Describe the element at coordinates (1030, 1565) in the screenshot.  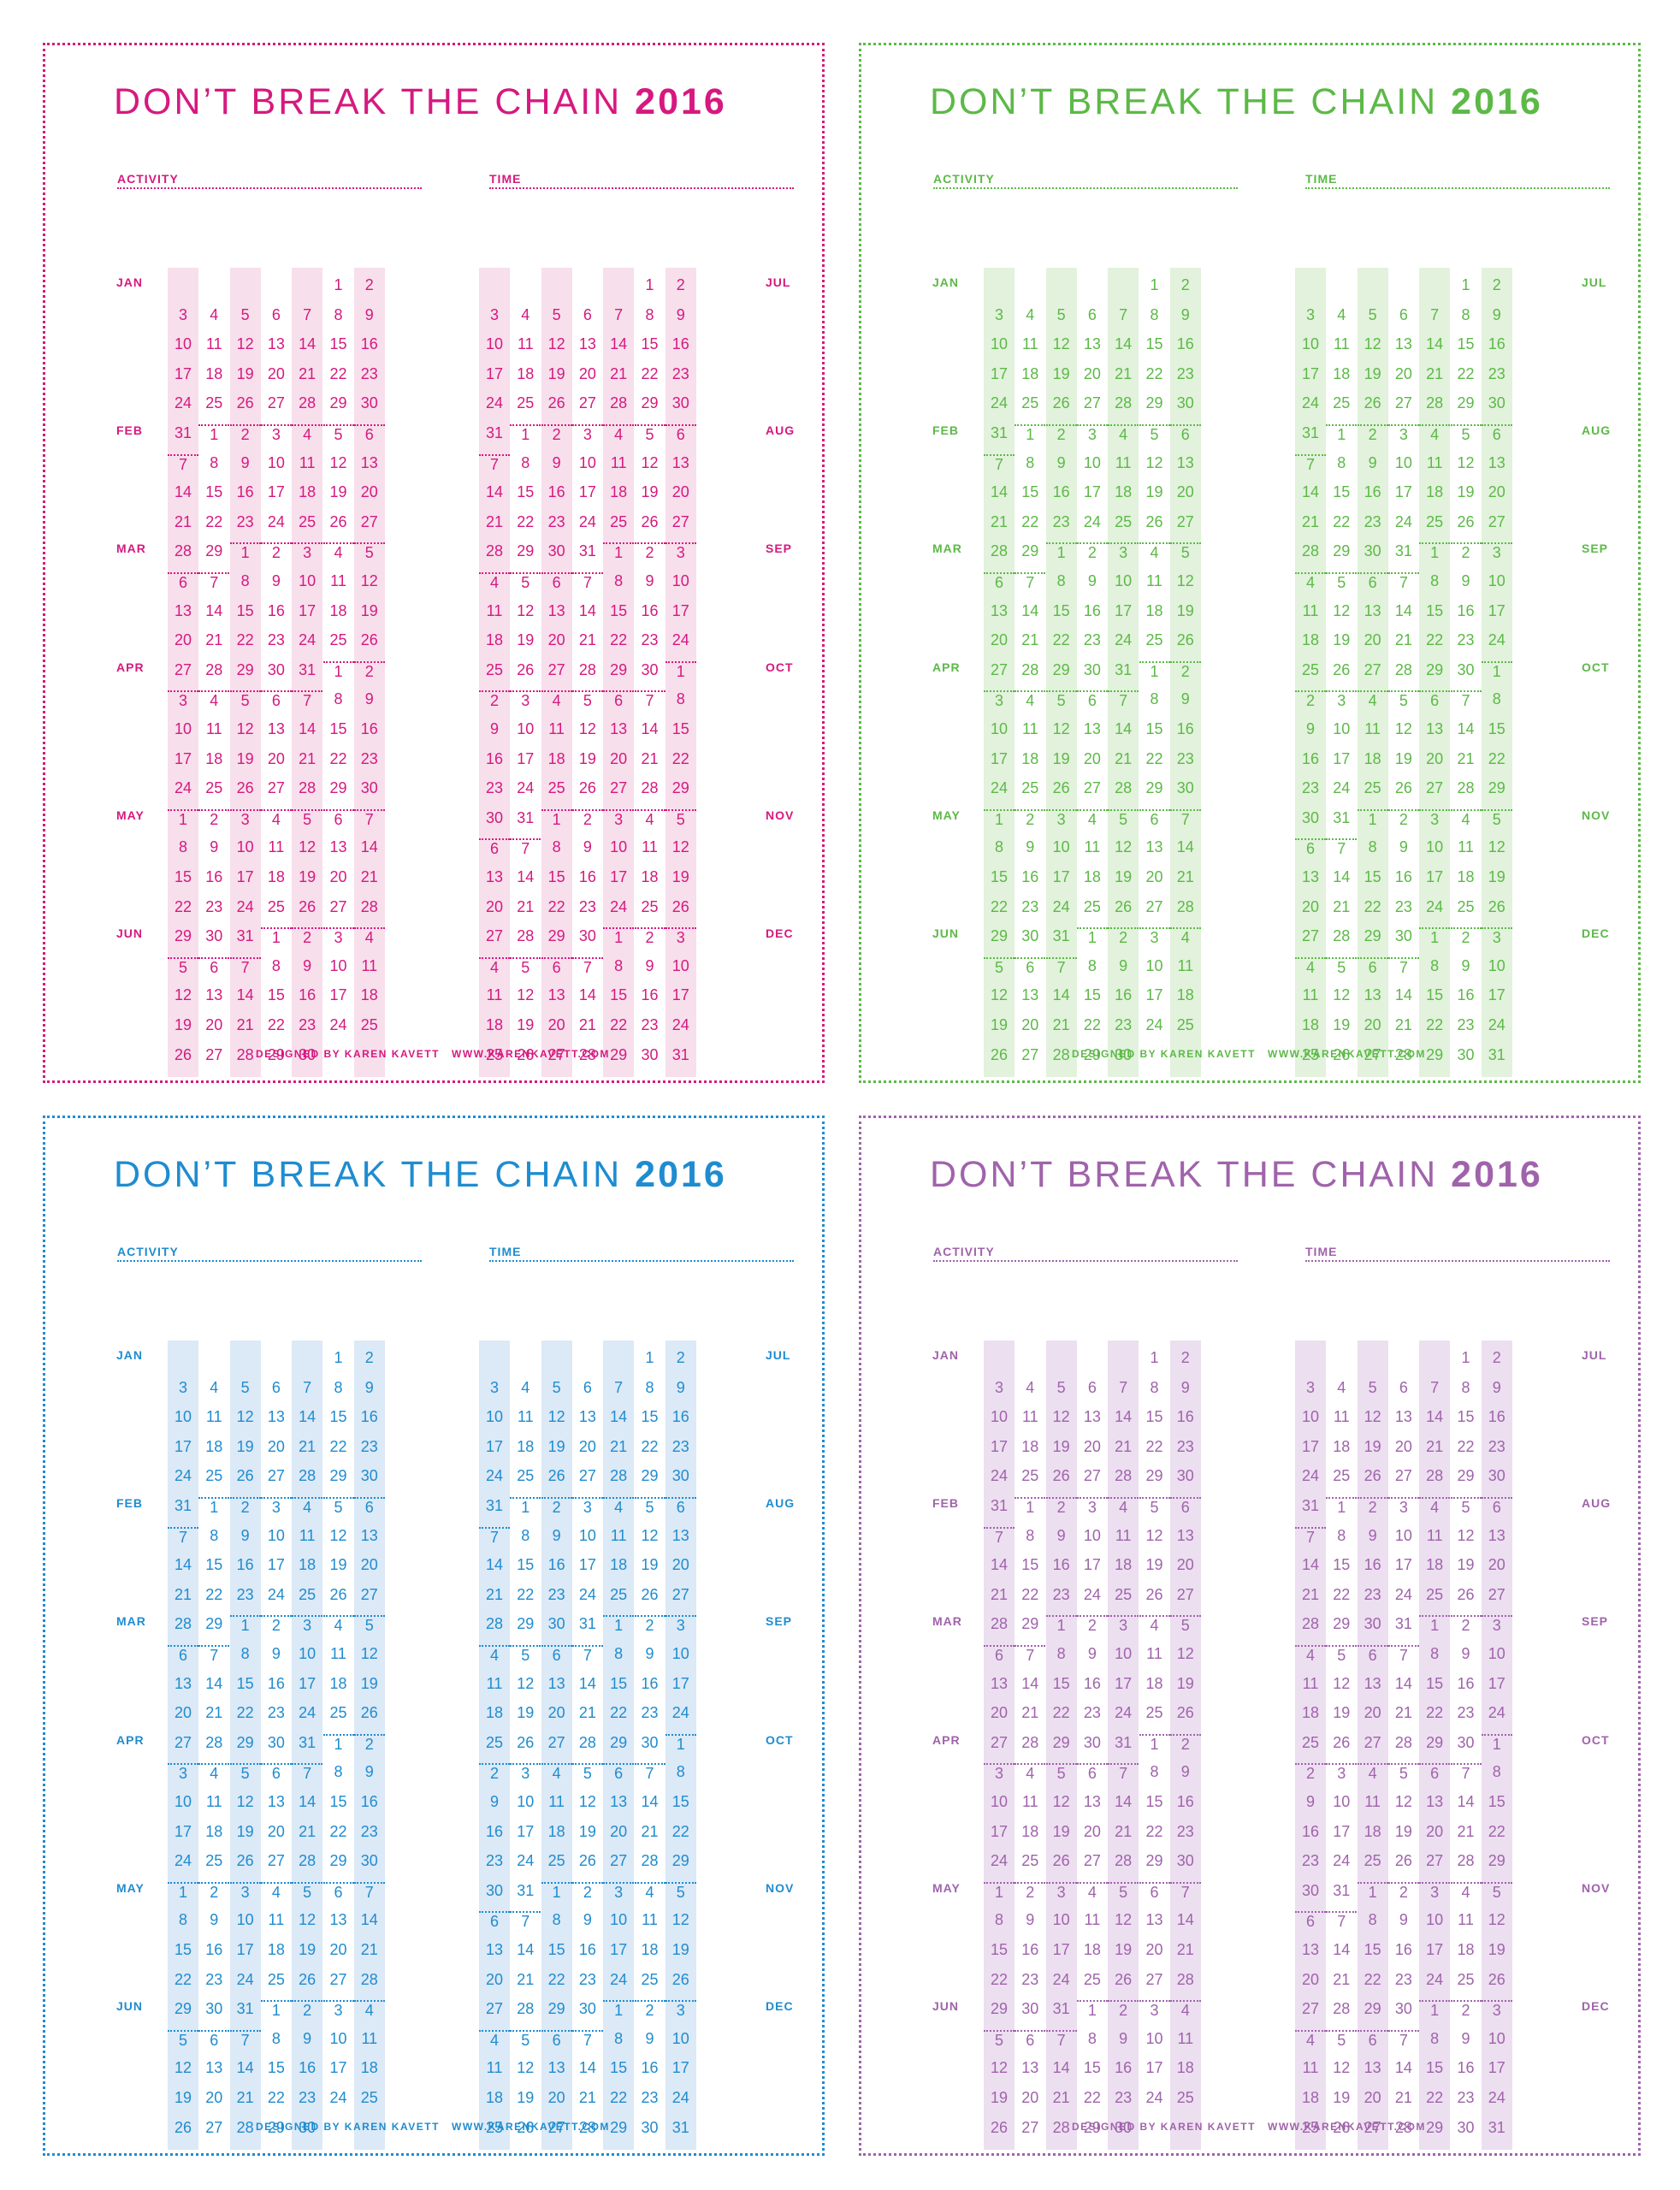
I see `day-cell: 15` at that location.